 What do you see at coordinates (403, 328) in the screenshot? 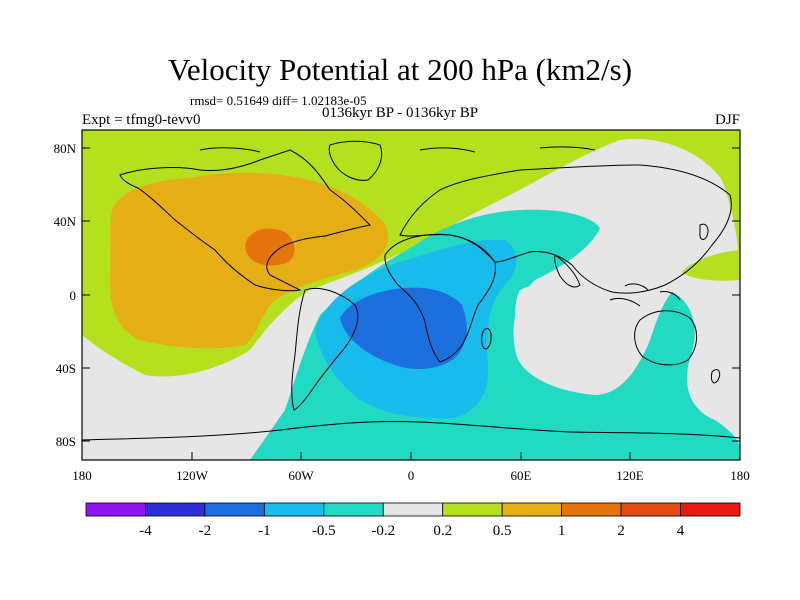
I see `field-south-atlantic-core` at bounding box center [403, 328].